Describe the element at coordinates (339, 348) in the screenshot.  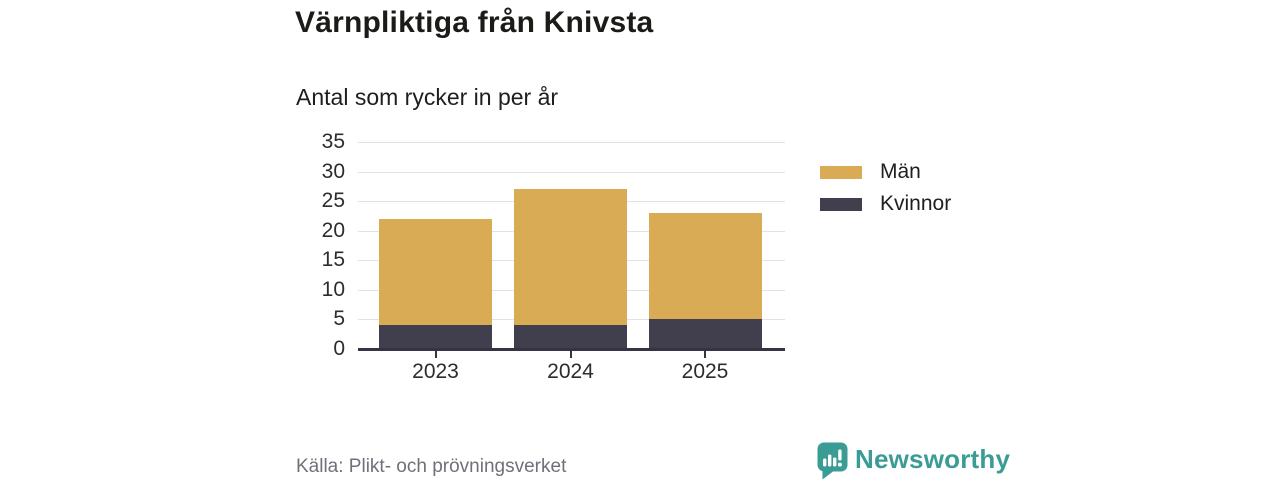
I see `y-axis-label-0: 0` at that location.